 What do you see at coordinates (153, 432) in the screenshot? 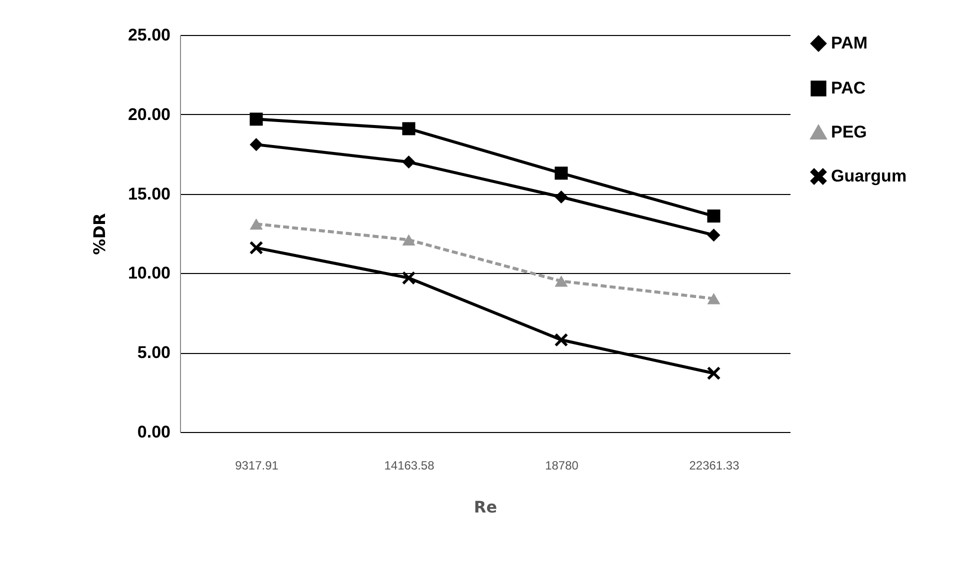
I see `y-tick-label: 0.00` at bounding box center [153, 432].